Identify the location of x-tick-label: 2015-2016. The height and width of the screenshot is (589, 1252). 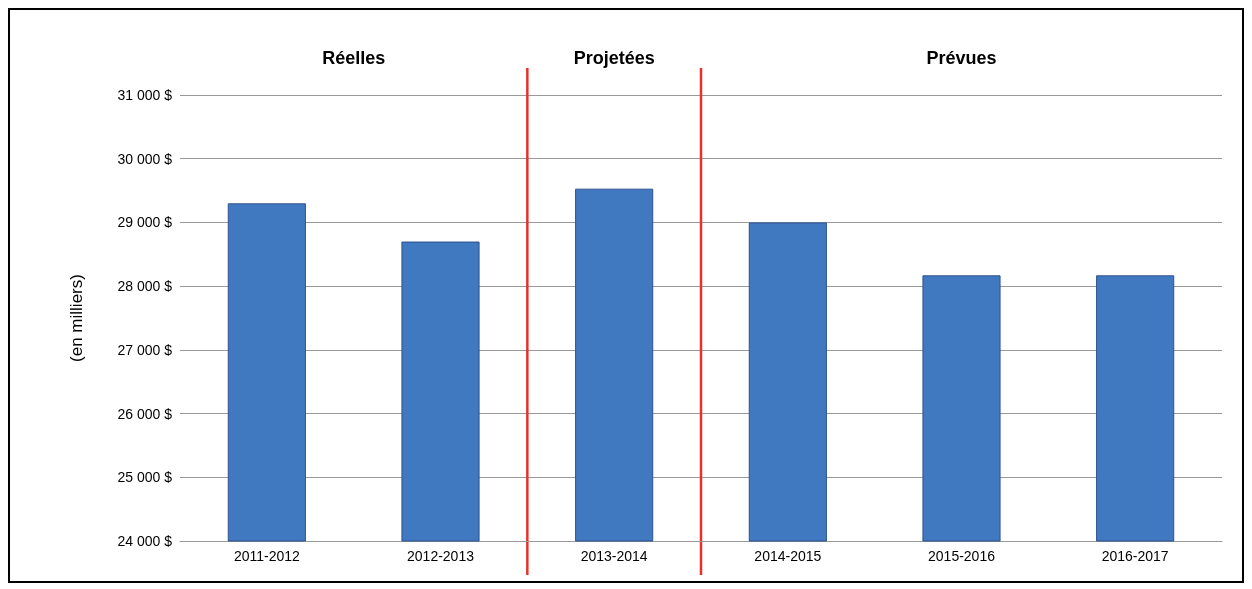
(962, 556).